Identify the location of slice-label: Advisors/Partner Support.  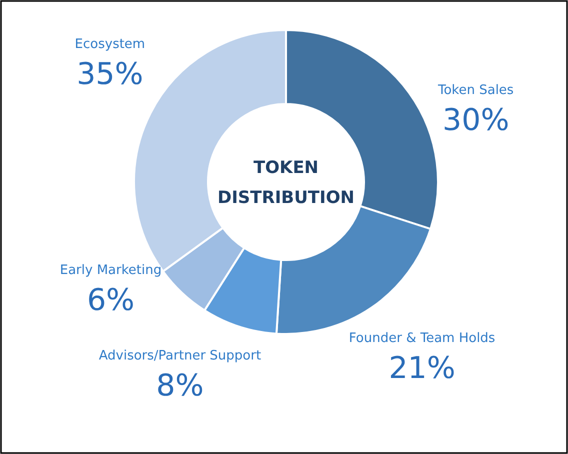
(180, 356).